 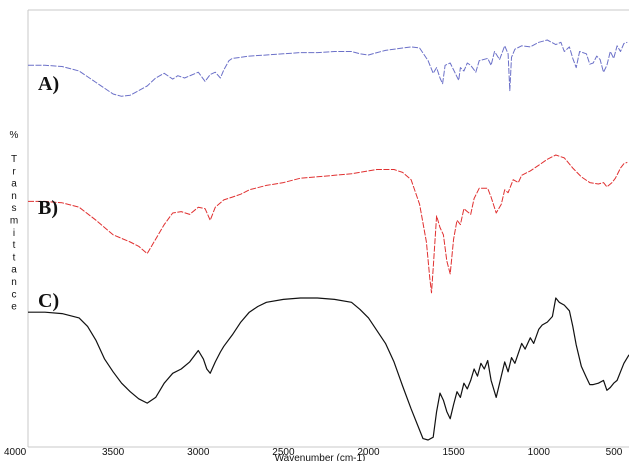 I want to click on x-tick-label-1500: 1500, so click(x=453, y=452).